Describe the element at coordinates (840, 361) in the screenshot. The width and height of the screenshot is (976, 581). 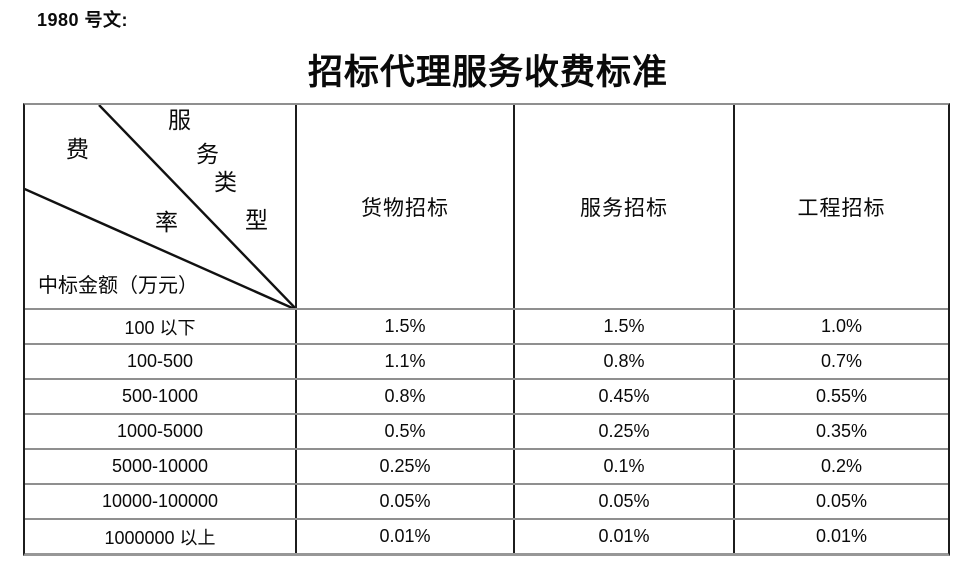
I see `rate-cell: 0.7%` at that location.